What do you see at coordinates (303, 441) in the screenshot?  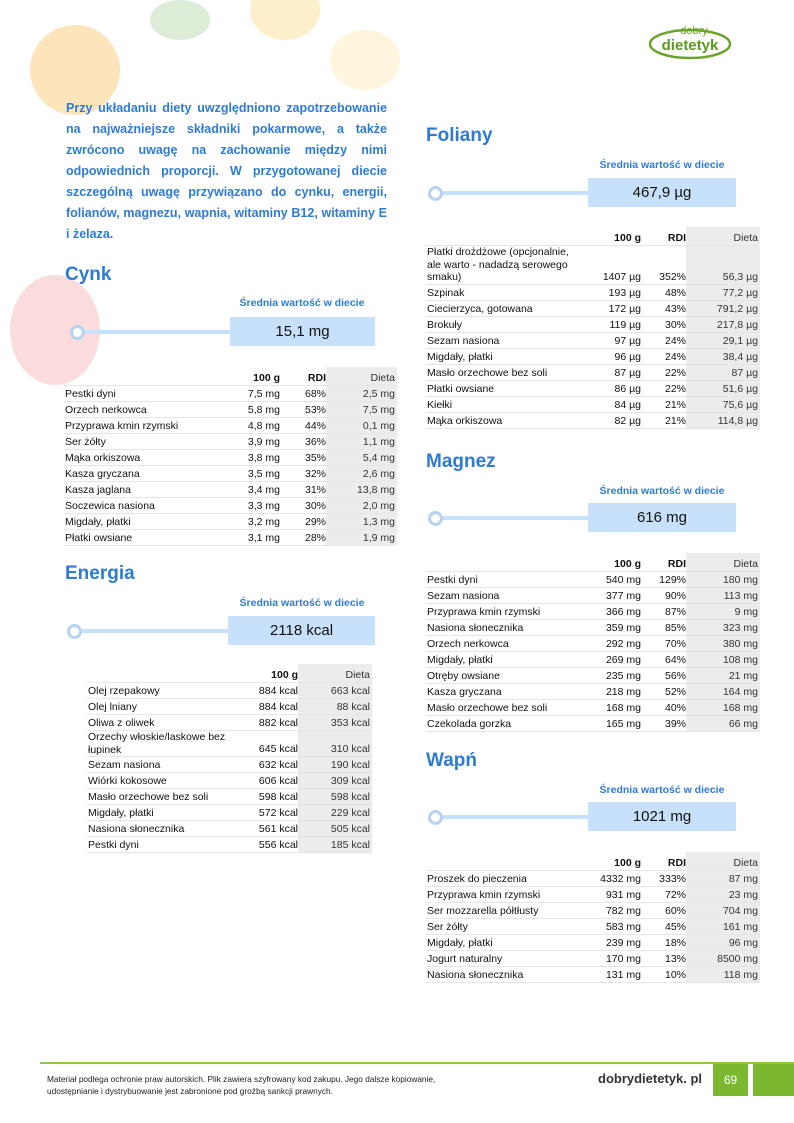 I see `value-cell: 36%` at bounding box center [303, 441].